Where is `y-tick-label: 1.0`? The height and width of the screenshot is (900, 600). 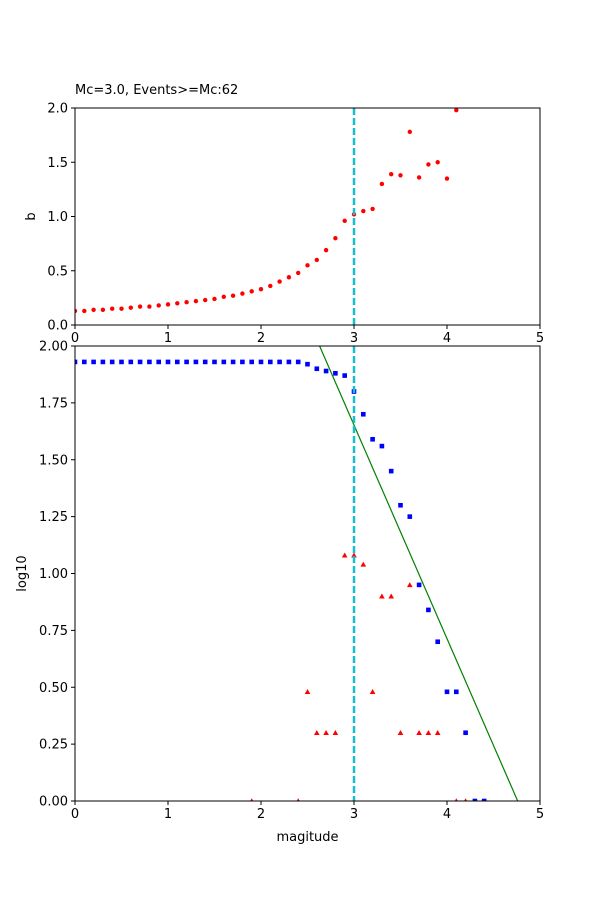
y-tick-label: 1.0 is located at coordinates (57, 217).